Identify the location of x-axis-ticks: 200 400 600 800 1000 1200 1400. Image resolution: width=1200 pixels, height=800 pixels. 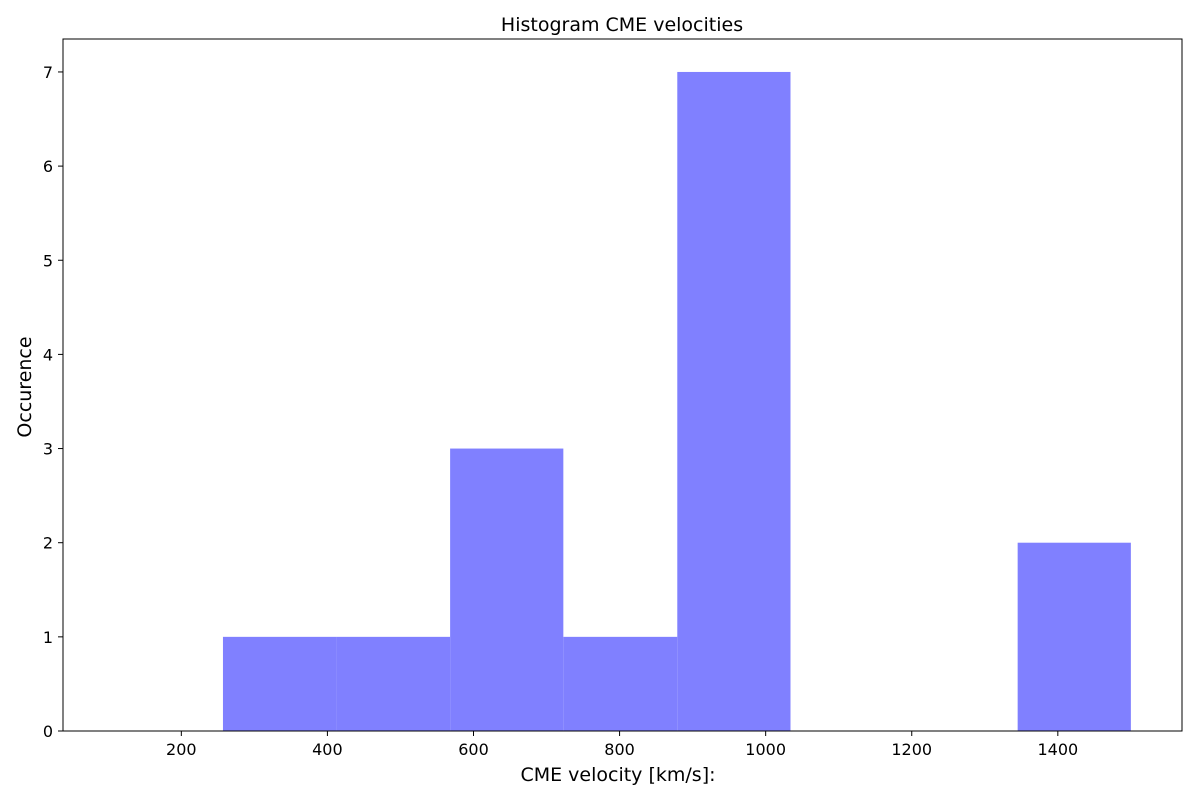
(622, 745).